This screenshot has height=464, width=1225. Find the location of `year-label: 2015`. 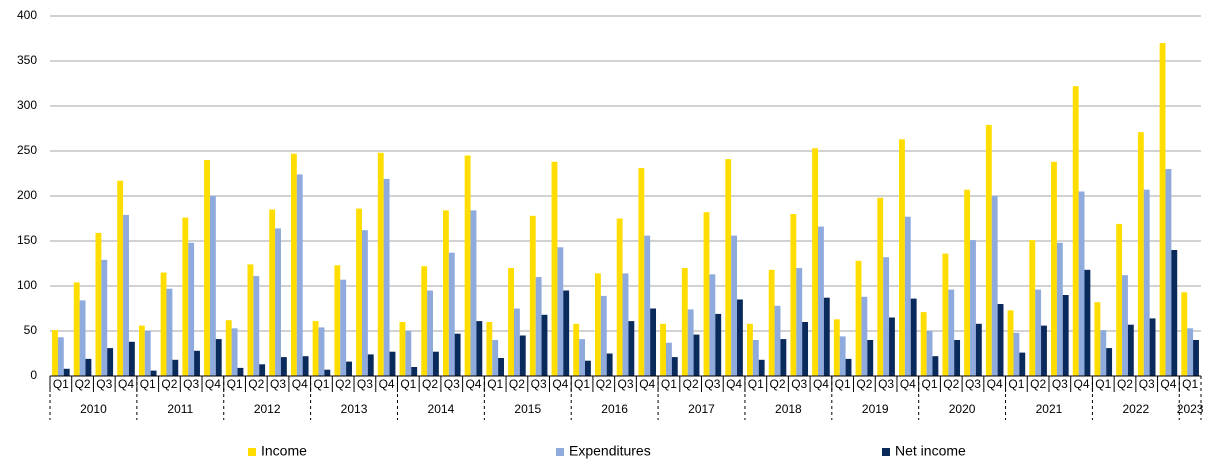

year-label: 2015 is located at coordinates (527, 409).